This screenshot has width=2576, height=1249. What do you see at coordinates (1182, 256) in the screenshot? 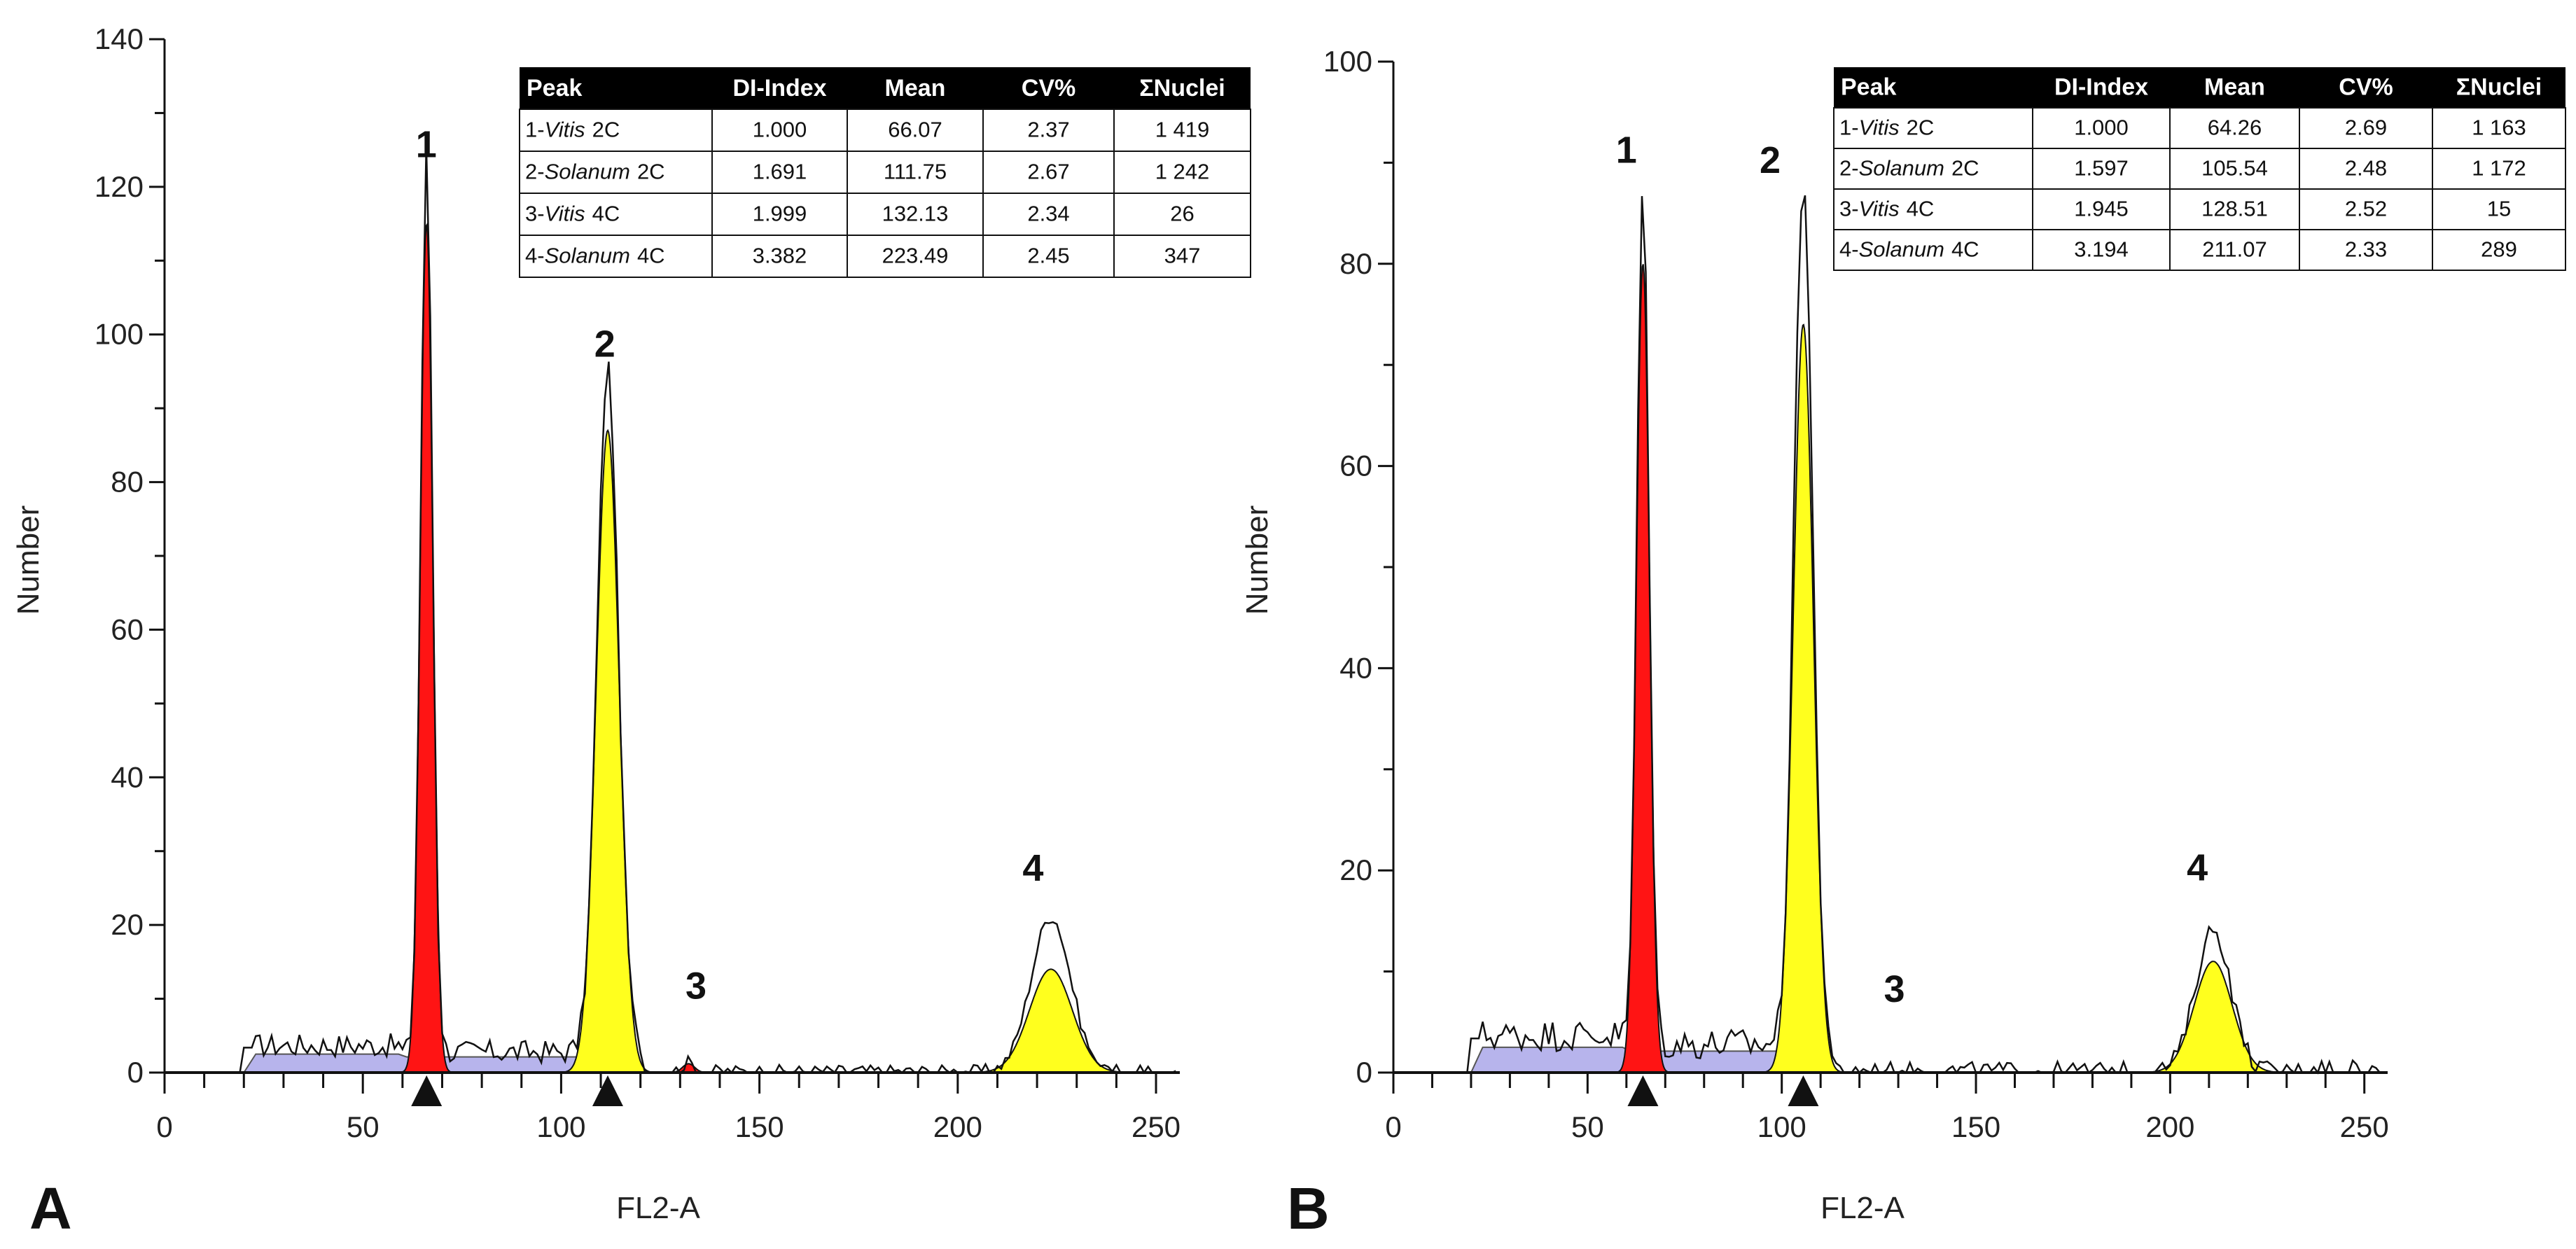
I see `table-cell-nuclei: 347` at bounding box center [1182, 256].